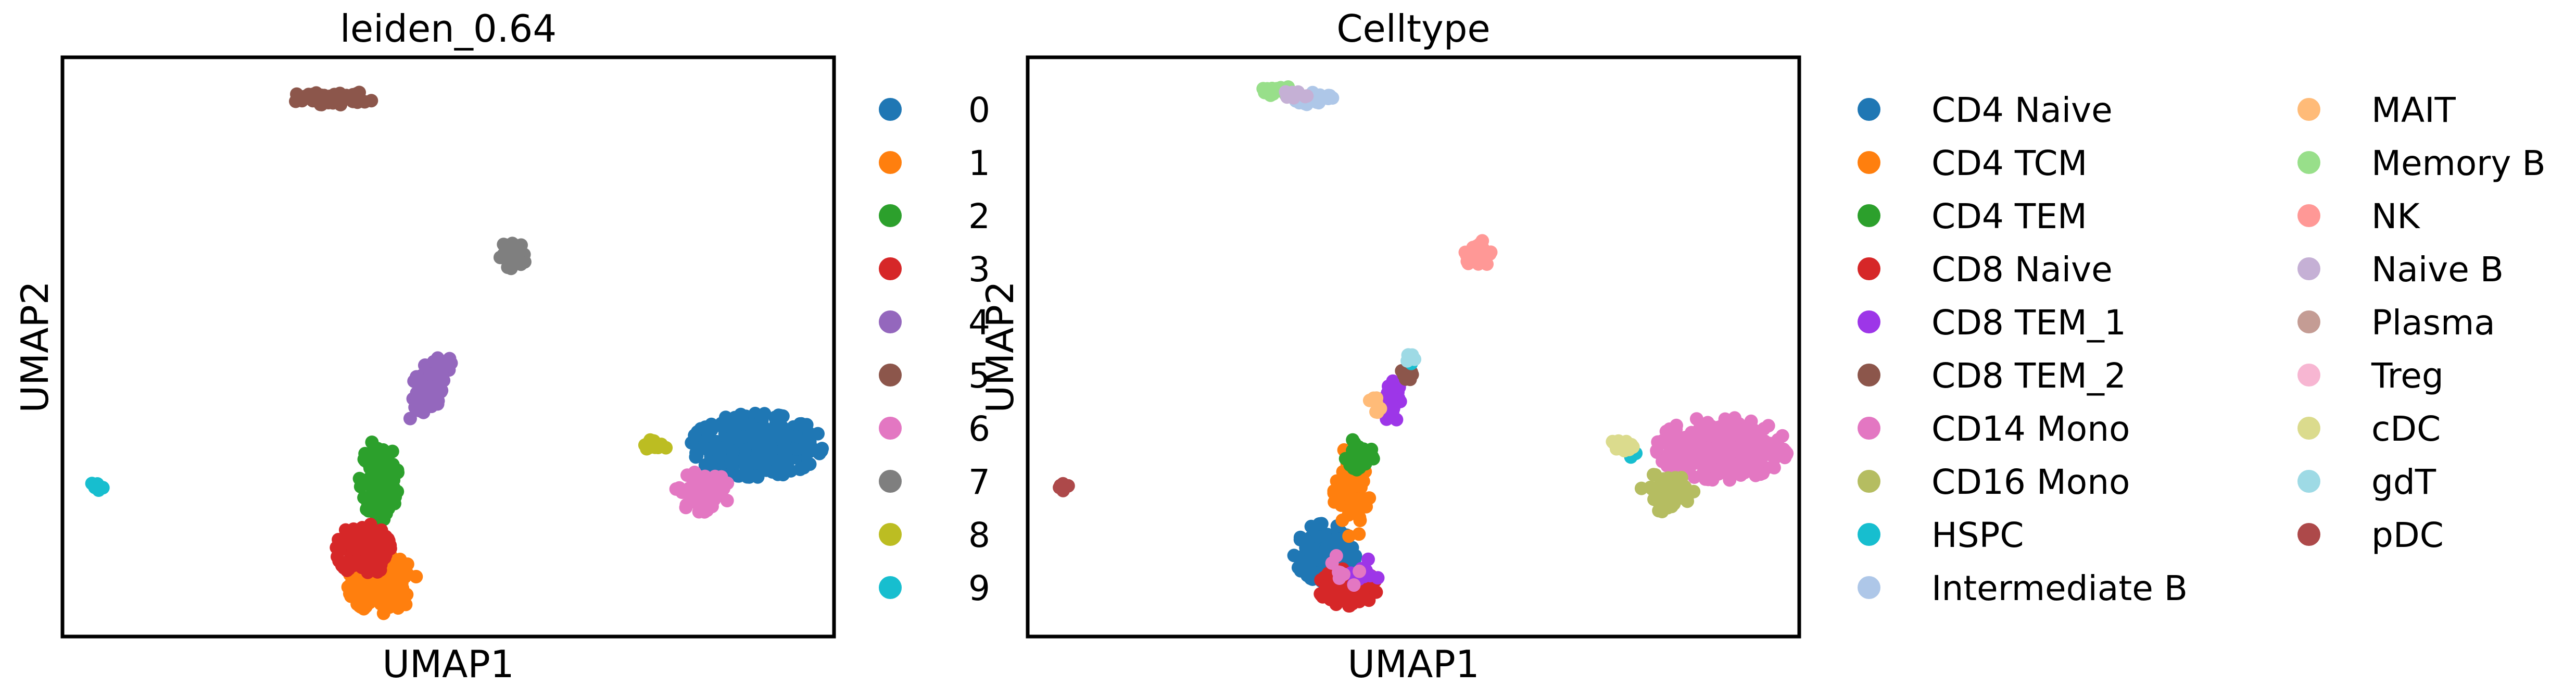  What do you see at coordinates (979, 376) in the screenshot?
I see `leiden-legend-label-5: 5` at bounding box center [979, 376].